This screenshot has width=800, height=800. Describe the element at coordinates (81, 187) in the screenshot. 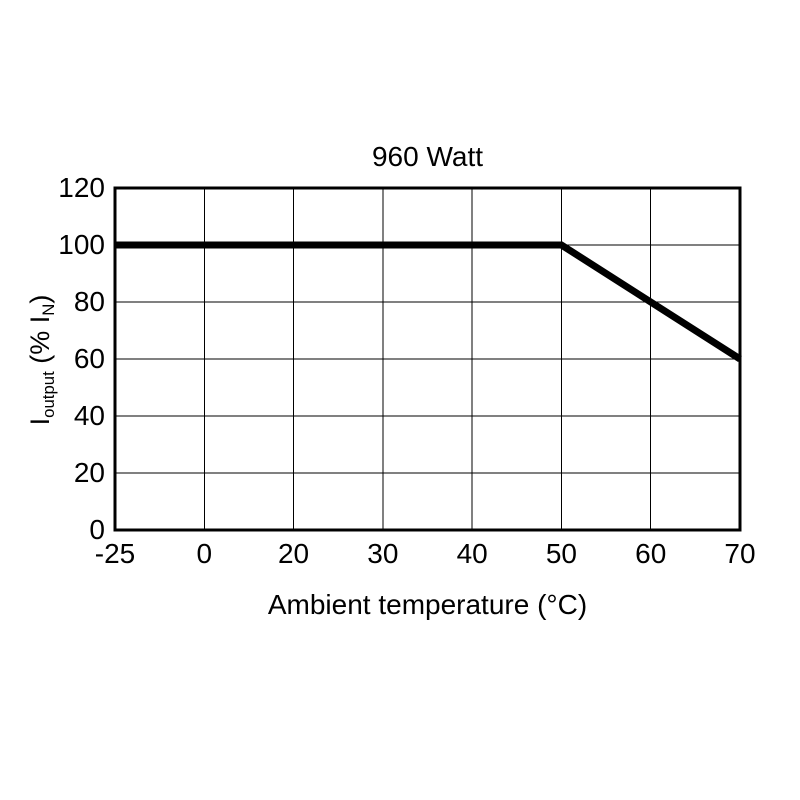

I see `y-tick-label: 120` at that location.